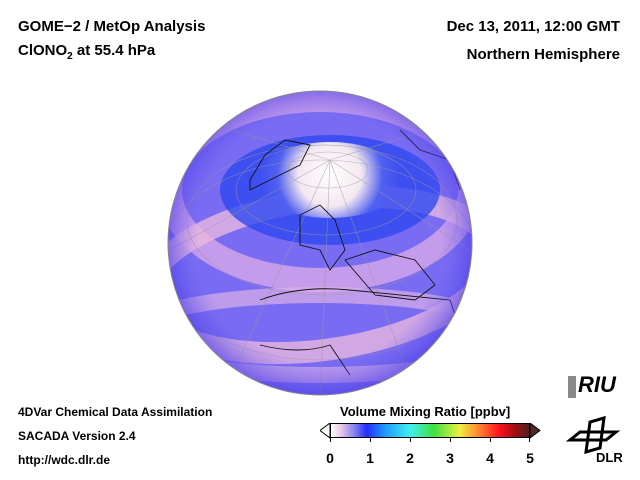 Image resolution: width=640 pixels, height=480 pixels. I want to click on colorbar-tick-label: 0, so click(330, 458).